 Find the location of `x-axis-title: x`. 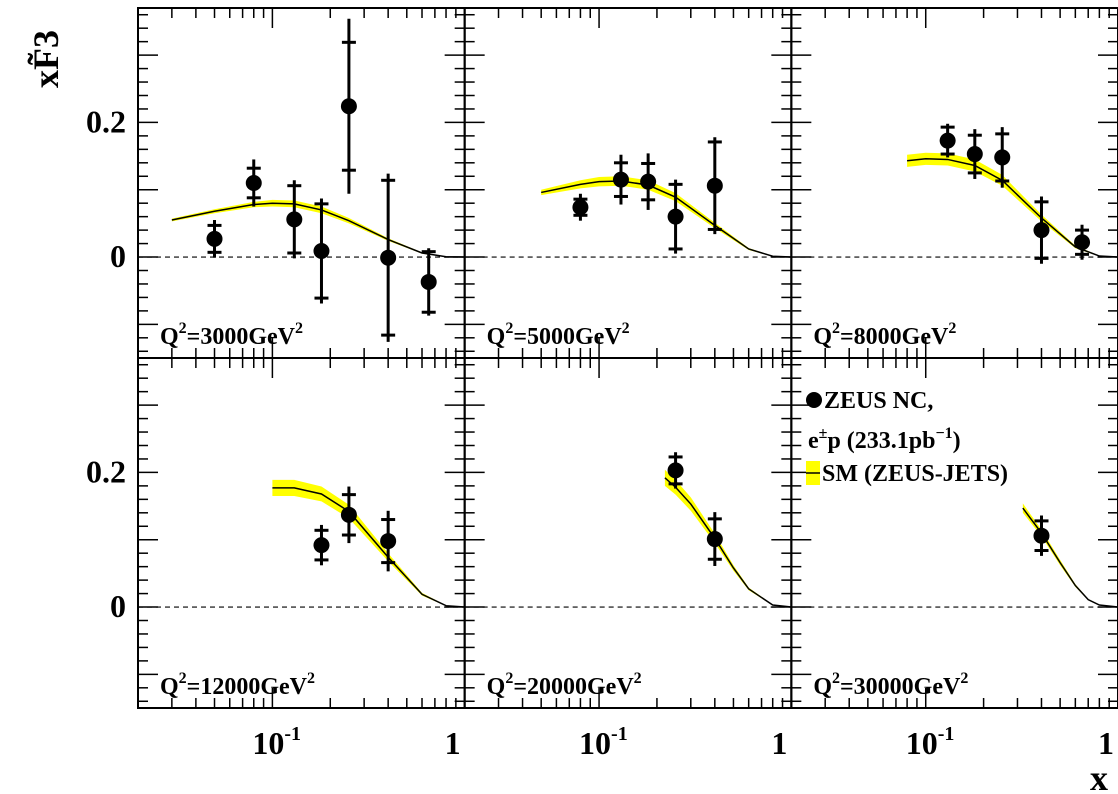

x-axis-title: x is located at coordinates (1099, 776).